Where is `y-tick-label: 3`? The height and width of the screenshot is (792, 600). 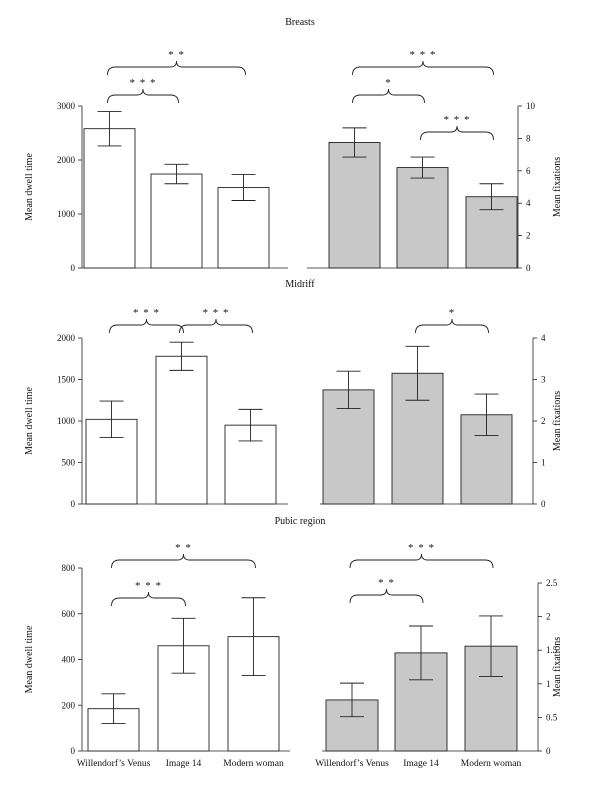 y-tick-label: 3 is located at coordinates (543, 380).